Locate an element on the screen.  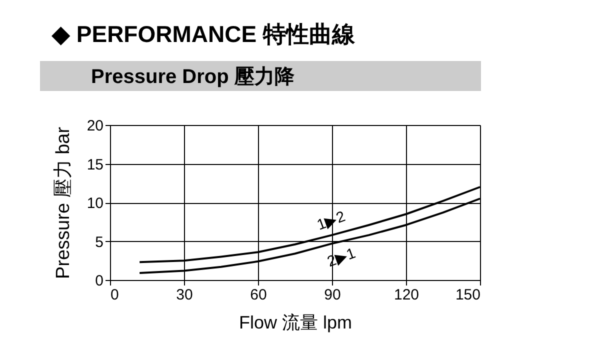
chart-subtitle: Pressure Drop 壓力降 is located at coordinates (193, 77).